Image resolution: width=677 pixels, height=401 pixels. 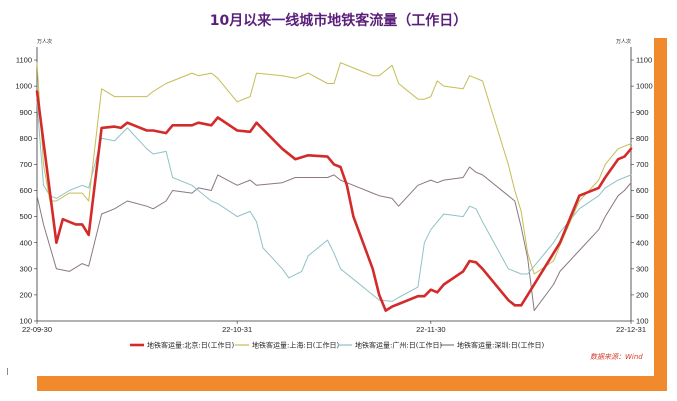 I want to click on y-tick-label-left: 900, so click(x=25, y=112).